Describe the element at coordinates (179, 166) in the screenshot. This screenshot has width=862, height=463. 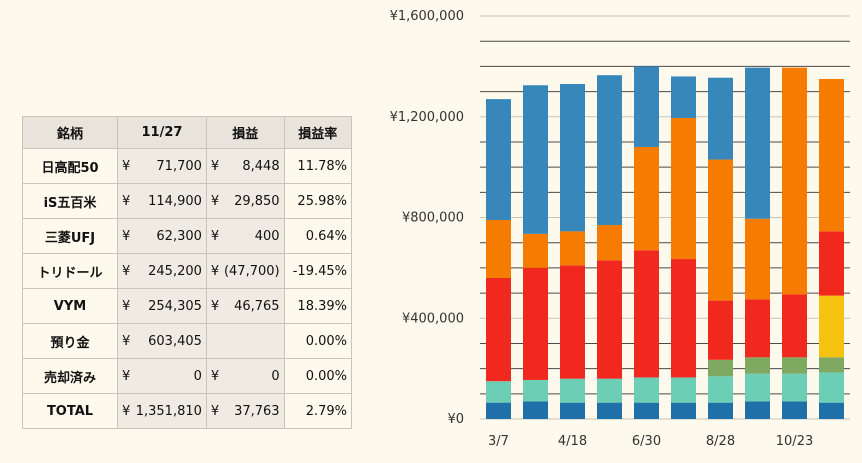
I see `value-amount: 71,700` at that location.